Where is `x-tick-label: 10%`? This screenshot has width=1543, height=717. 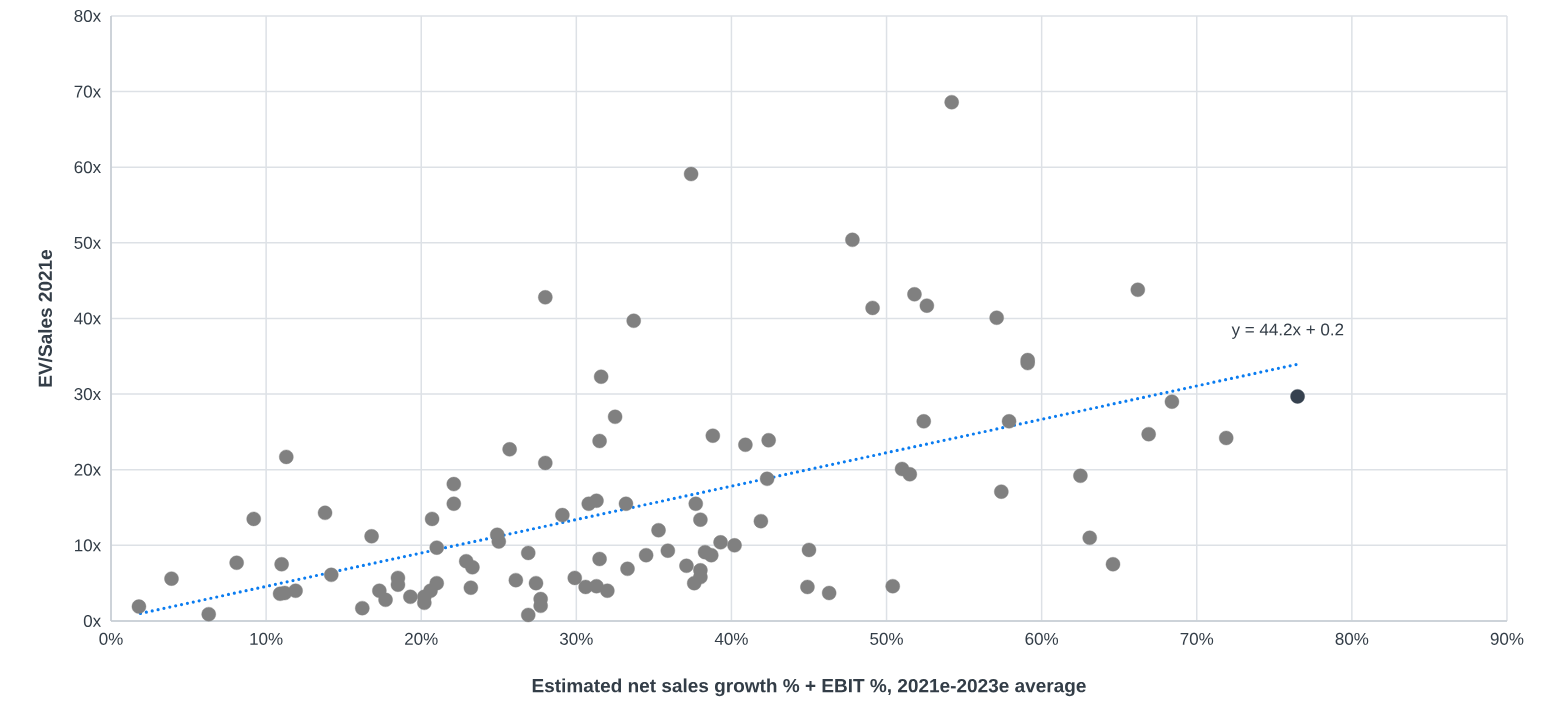 x-tick-label: 10% is located at coordinates (266, 638).